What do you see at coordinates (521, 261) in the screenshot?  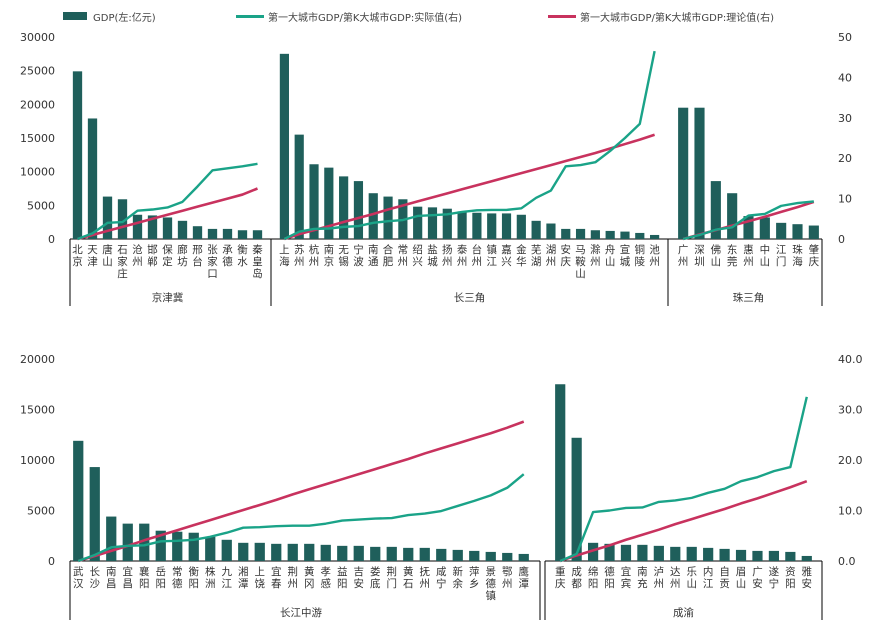 I see `city-label: 华` at bounding box center [521, 261].